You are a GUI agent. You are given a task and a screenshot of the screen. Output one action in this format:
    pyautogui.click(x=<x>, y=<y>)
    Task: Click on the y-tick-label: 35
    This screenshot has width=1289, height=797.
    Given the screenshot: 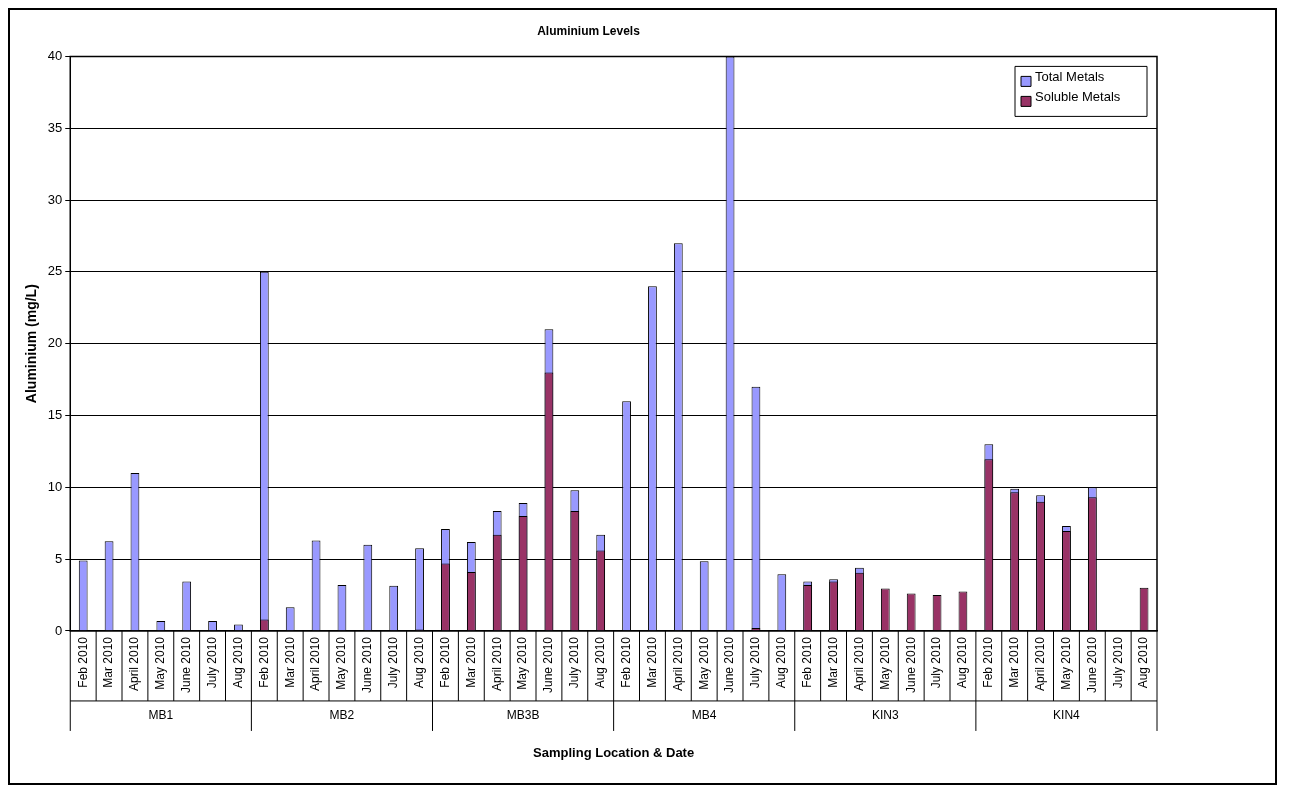 What is the action you would take?
    pyautogui.click(x=55, y=127)
    